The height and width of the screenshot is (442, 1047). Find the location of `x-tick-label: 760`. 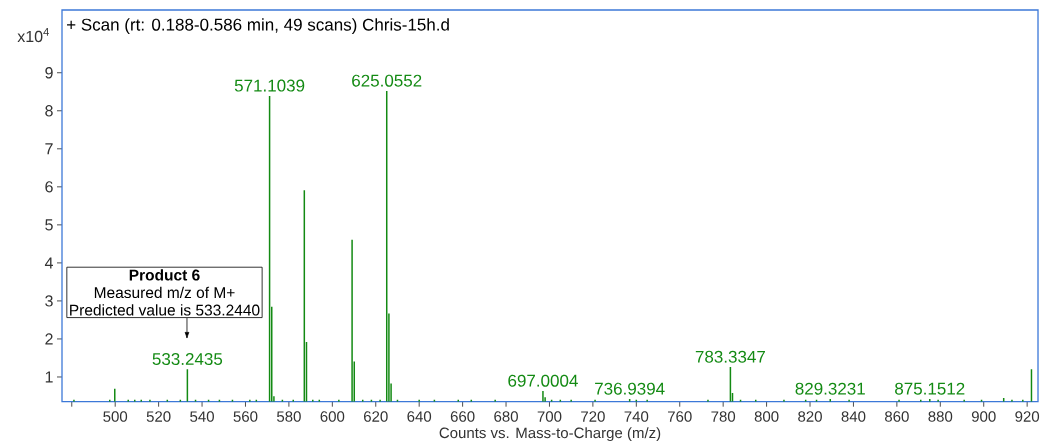

x-tick-label: 760 is located at coordinates (680, 416).